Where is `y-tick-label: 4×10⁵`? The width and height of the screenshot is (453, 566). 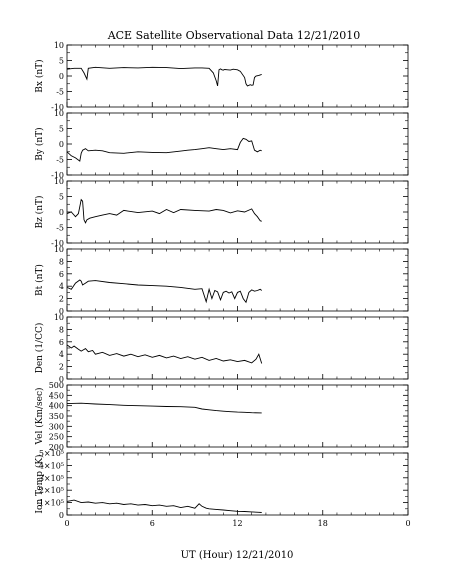
y-tick-label: 4×10⁵ is located at coordinates (51, 465).